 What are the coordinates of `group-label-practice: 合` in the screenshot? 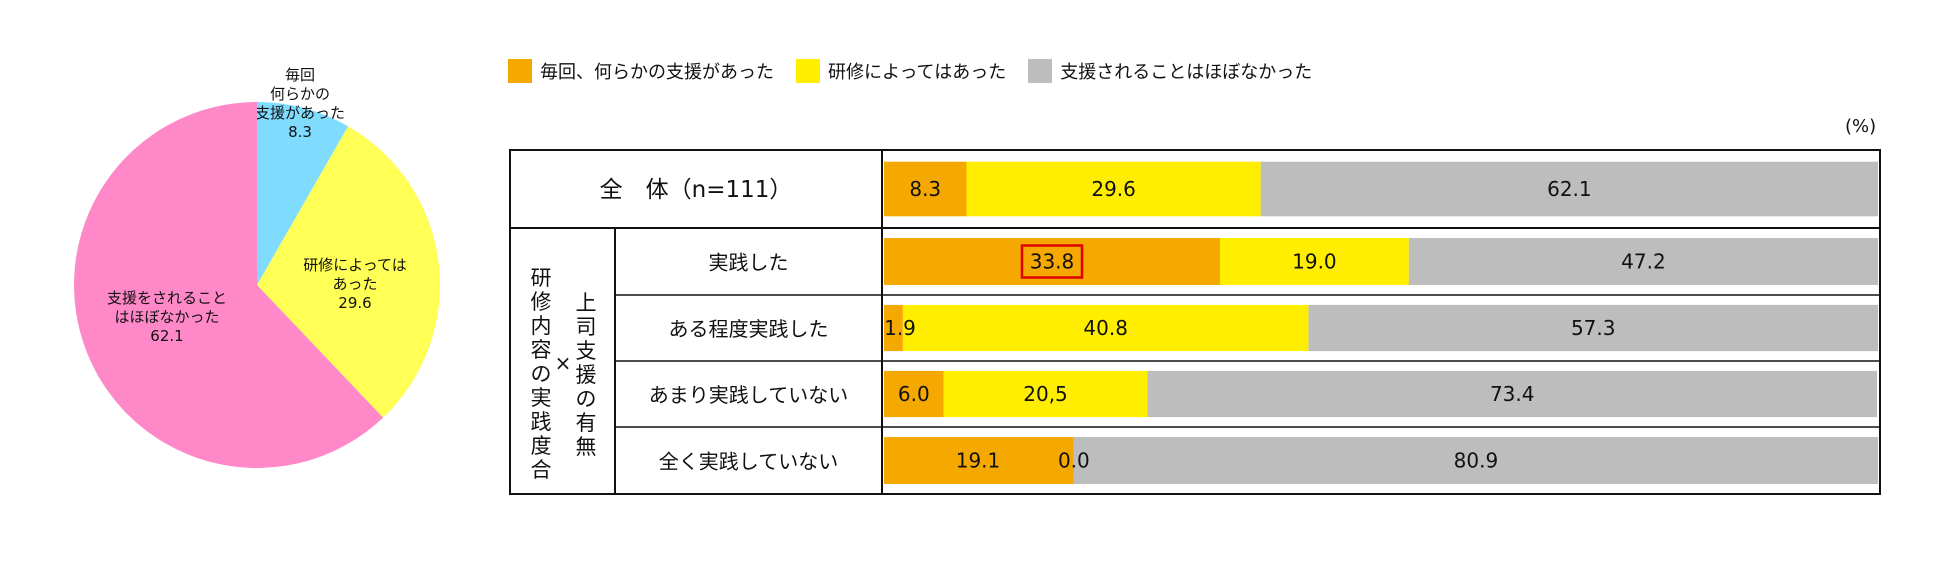 It's located at (541, 470).